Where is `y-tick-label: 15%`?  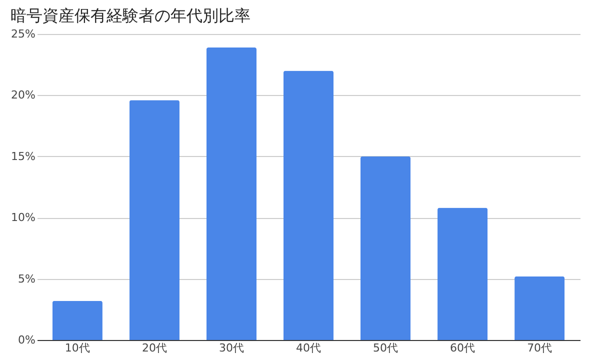 y-tick-label: 15% is located at coordinates (23, 156).